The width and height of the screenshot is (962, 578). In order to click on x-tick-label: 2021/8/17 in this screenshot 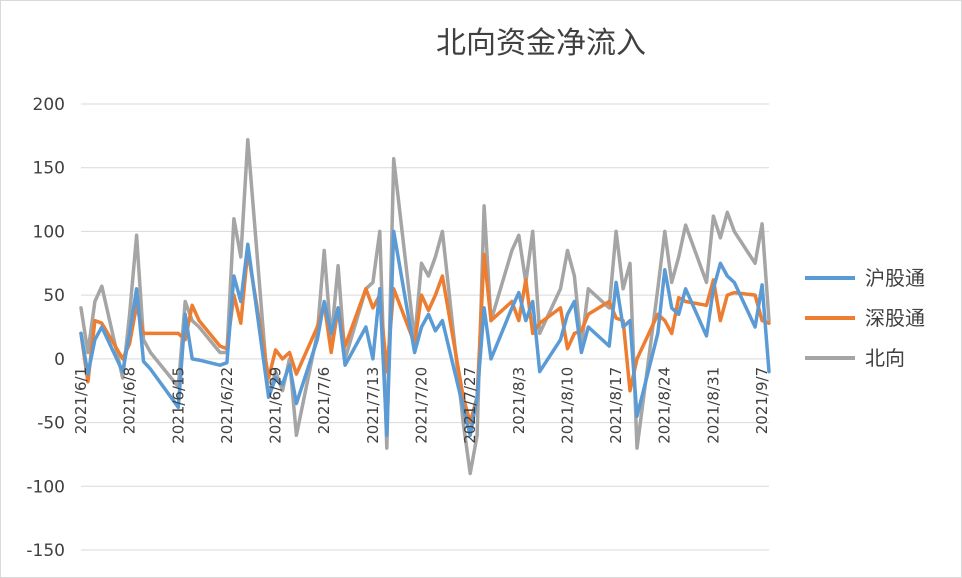, I will do `click(616, 405)`.